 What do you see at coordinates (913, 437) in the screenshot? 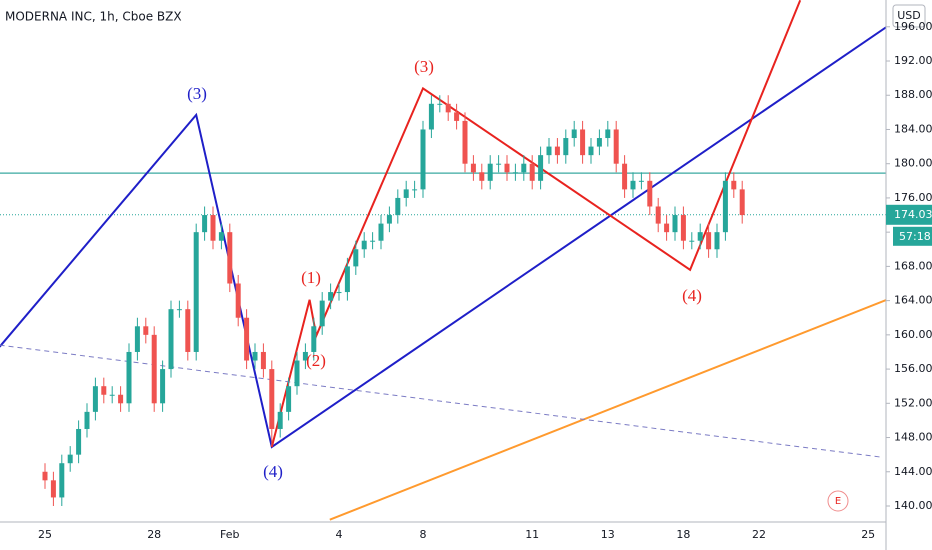
I see `y-tick-label: 148.00` at bounding box center [913, 437].